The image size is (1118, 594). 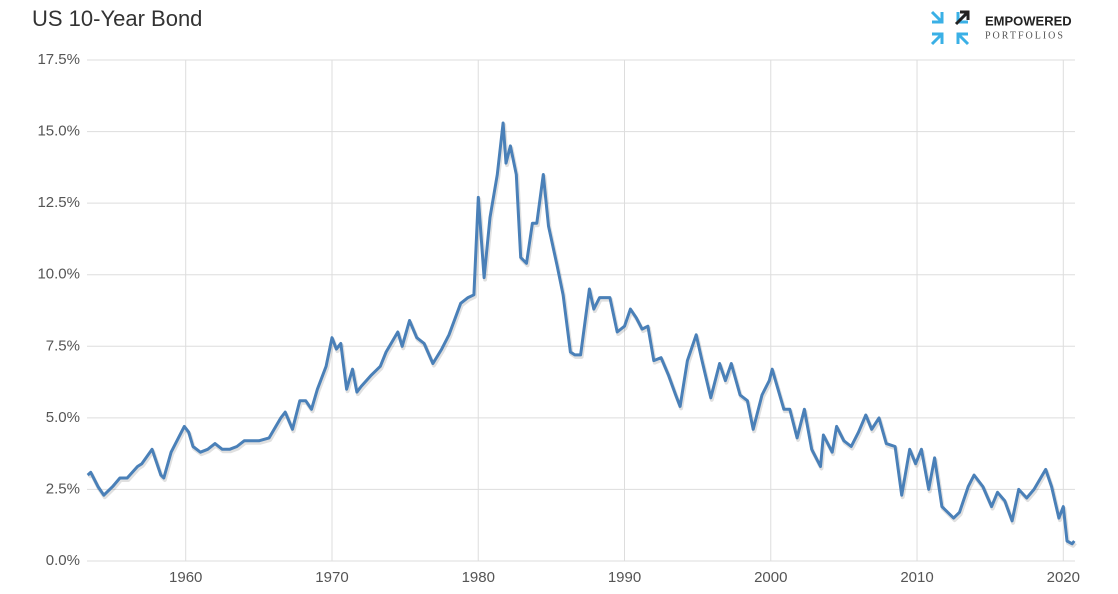 I want to click on y-tick-label: 0.0%, so click(x=63, y=560).